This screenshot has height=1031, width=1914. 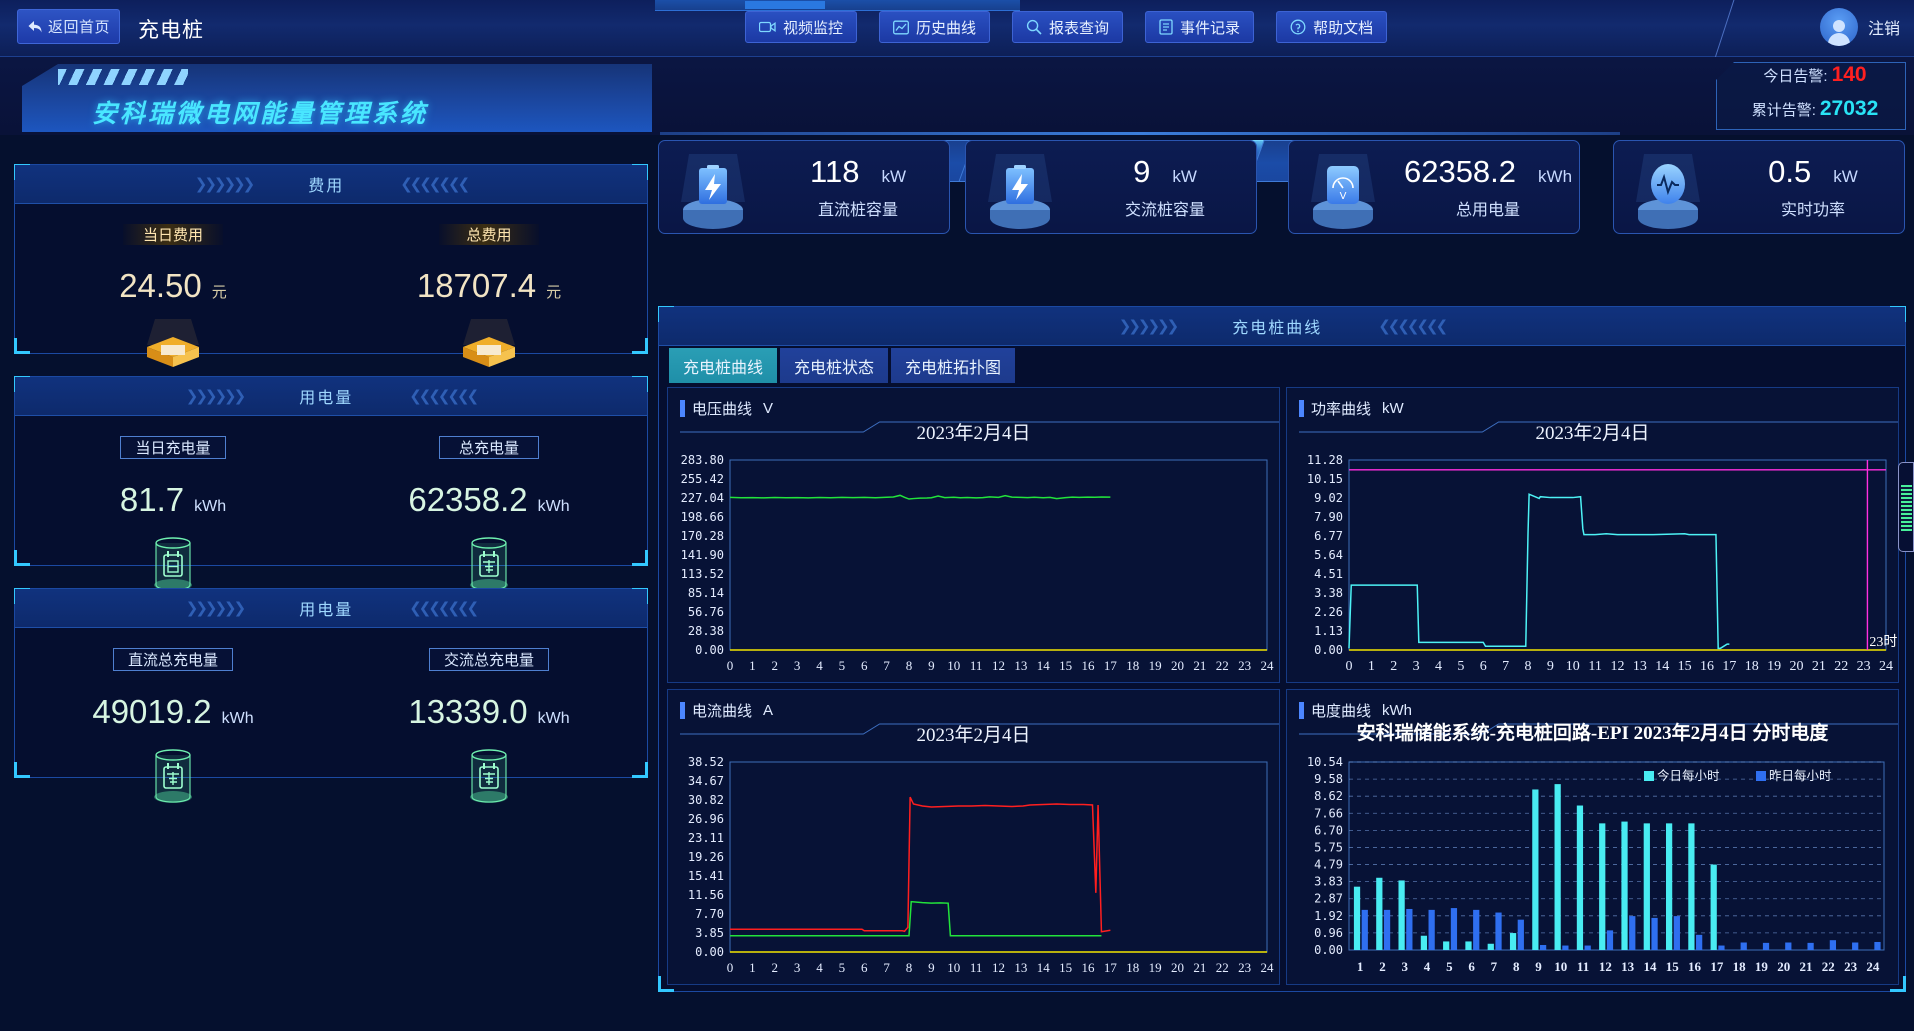 What do you see at coordinates (173, 772) in the screenshot?
I see `calendar-year-icon` at bounding box center [173, 772].